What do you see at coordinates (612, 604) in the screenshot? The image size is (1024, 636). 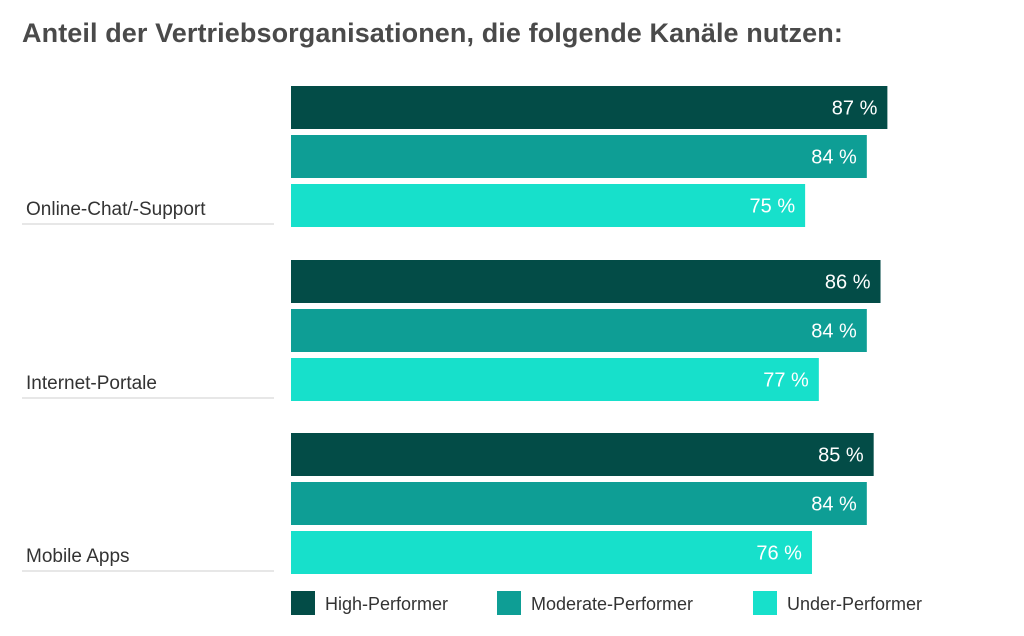 I see `legend-label: Moderate-Performer` at bounding box center [612, 604].